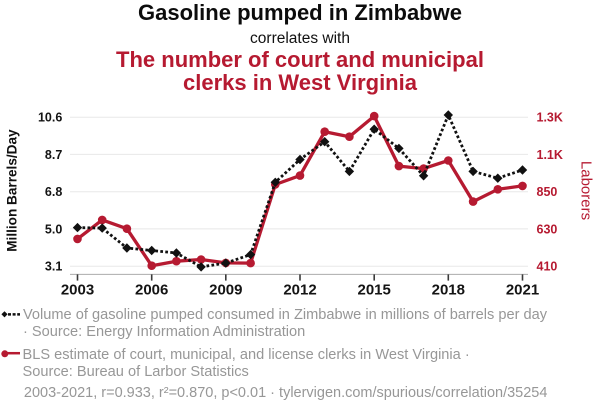  Describe the element at coordinates (50, 118) in the screenshot. I see `svg-text: 10.6` at that location.